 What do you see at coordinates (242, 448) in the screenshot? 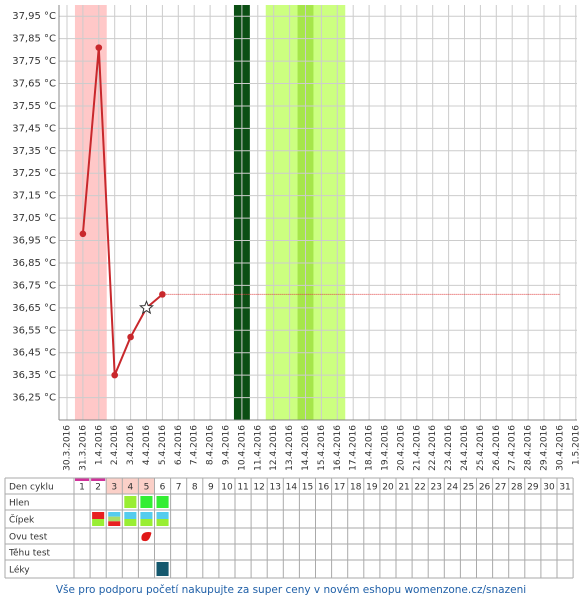
I see `x-tick-label: 10.4.2016` at bounding box center [242, 448].